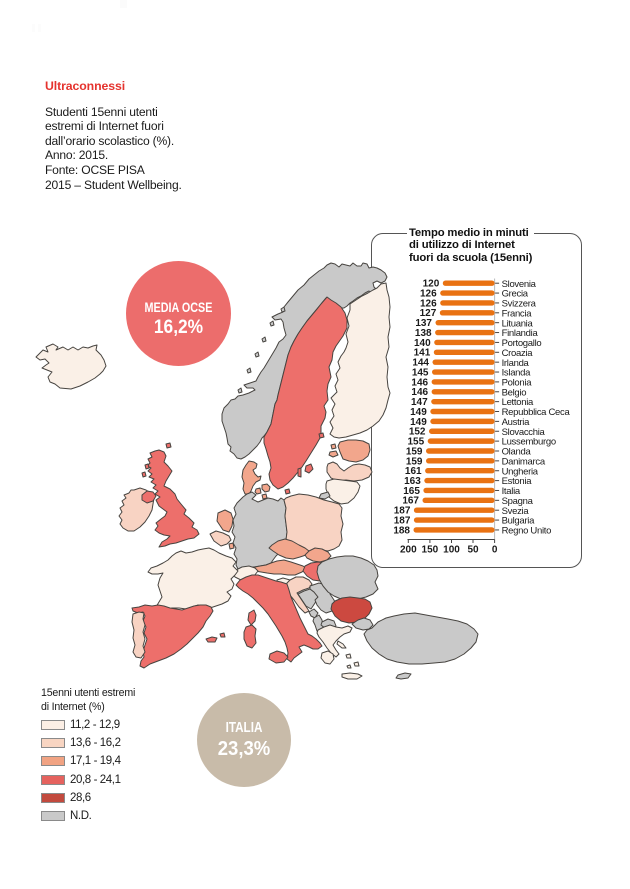  I want to click on svg-text: Grecia, so click(515, 294).